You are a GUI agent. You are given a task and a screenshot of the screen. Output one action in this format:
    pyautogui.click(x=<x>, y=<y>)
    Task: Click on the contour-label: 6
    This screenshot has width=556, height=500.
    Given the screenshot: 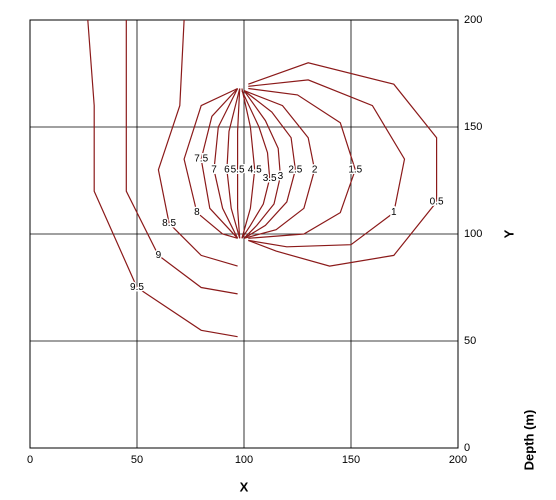 What is the action you would take?
    pyautogui.click(x=227, y=169)
    